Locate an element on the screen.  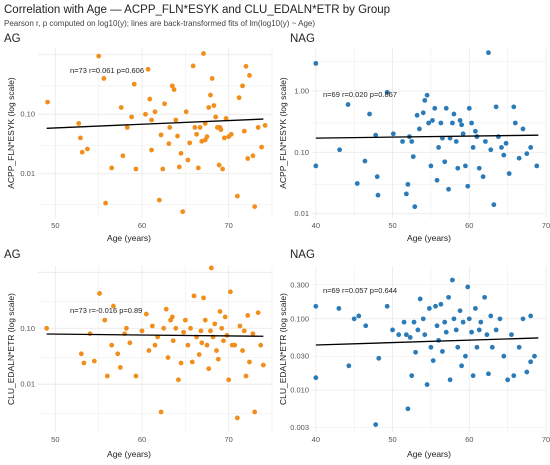
panel-title: AG is located at coordinates (12, 39).